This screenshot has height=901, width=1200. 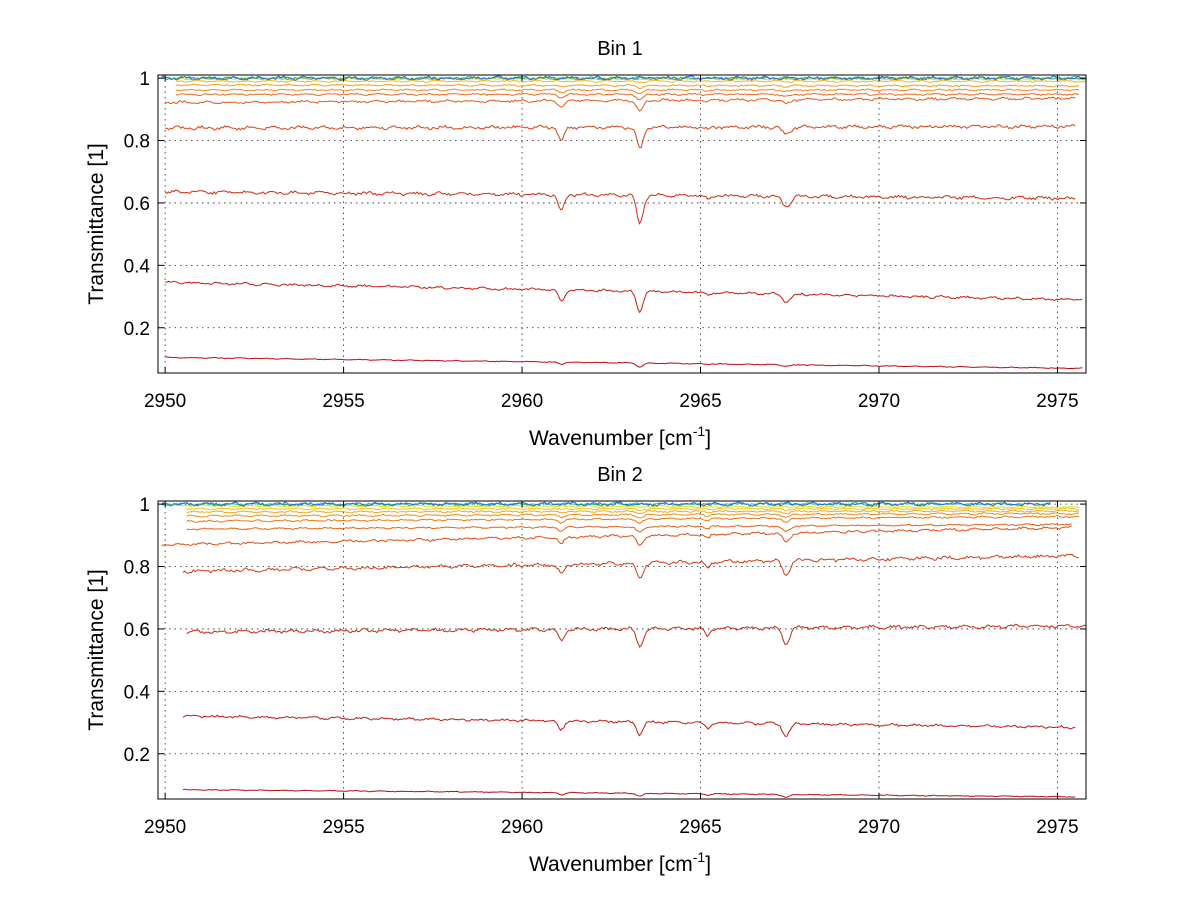 I want to click on chart-title: Bin 2, so click(x=620, y=475).